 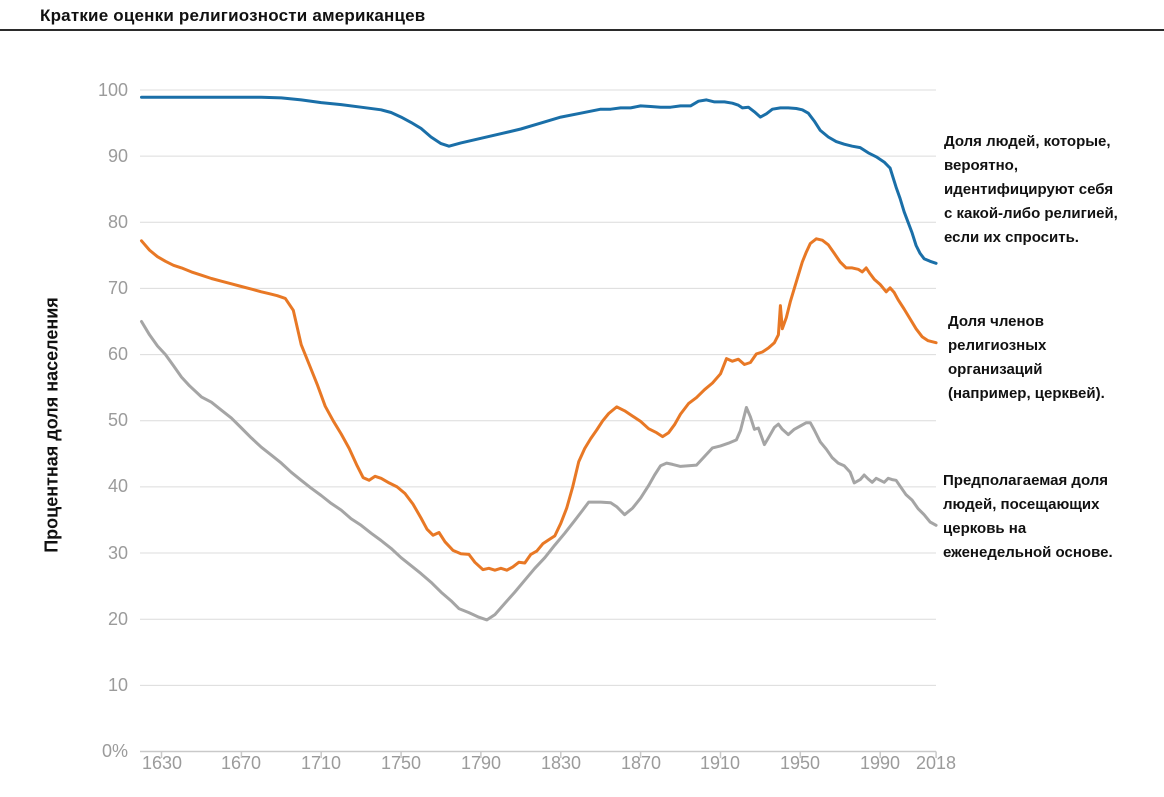 What do you see at coordinates (720, 763) in the screenshot?
I see `x-tick-label: 1910` at bounding box center [720, 763].